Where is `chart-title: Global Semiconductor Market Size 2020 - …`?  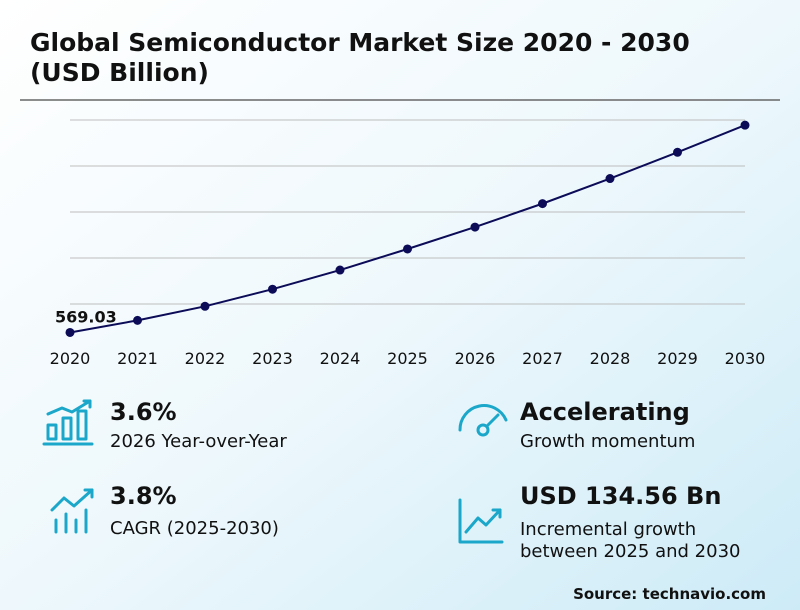
chart-title: Global Semiconductor Market Size 2020 - … is located at coordinates (360, 42).